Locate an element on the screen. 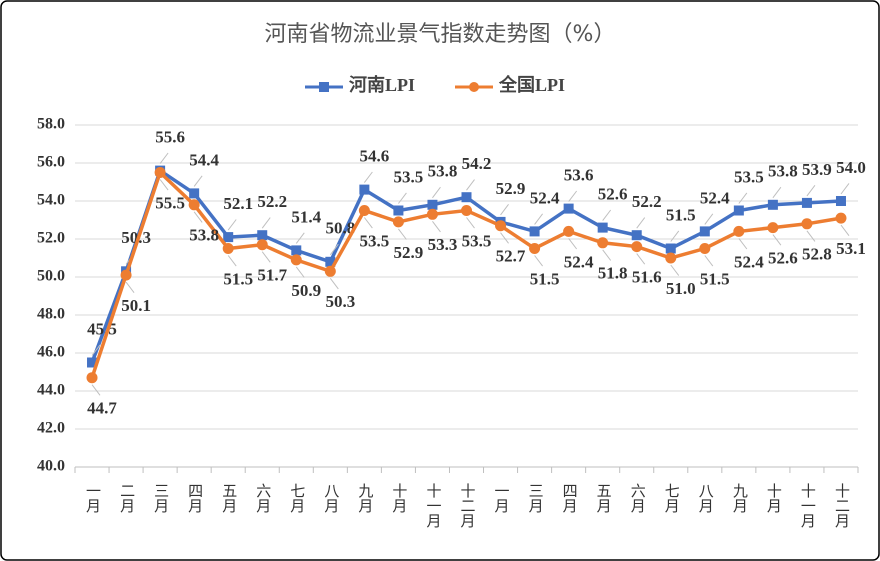  data-label: 55.6 is located at coordinates (170, 137).